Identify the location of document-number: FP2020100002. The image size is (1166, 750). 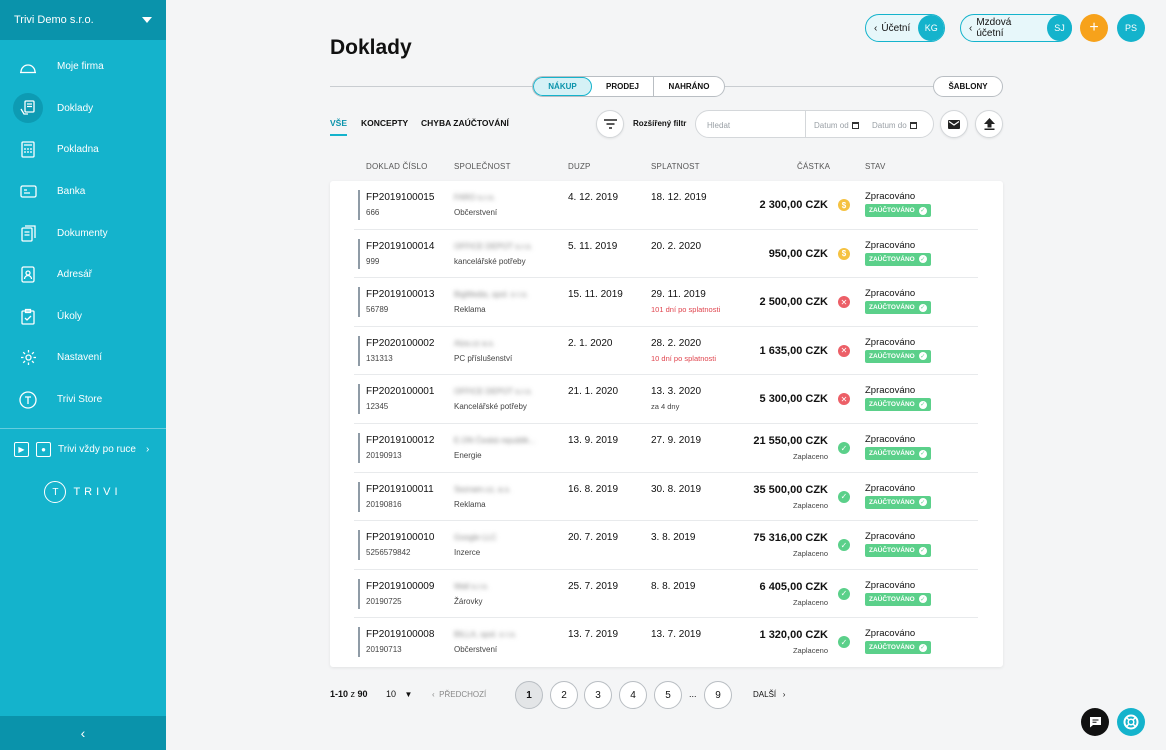
(400, 343).